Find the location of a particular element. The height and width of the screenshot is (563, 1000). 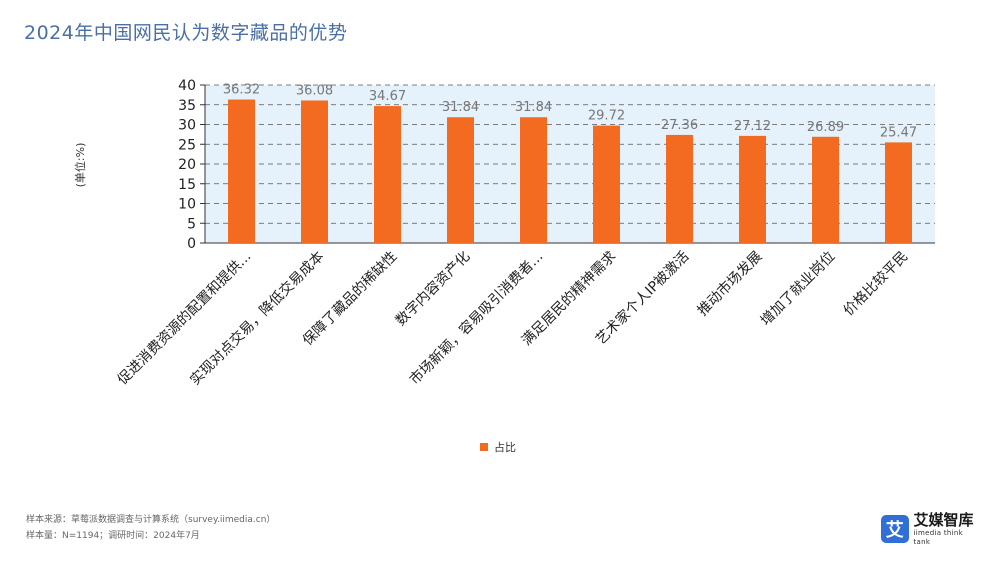

chart-title: 2024年中国网民认为数字藏品的优势 is located at coordinates (186, 33).